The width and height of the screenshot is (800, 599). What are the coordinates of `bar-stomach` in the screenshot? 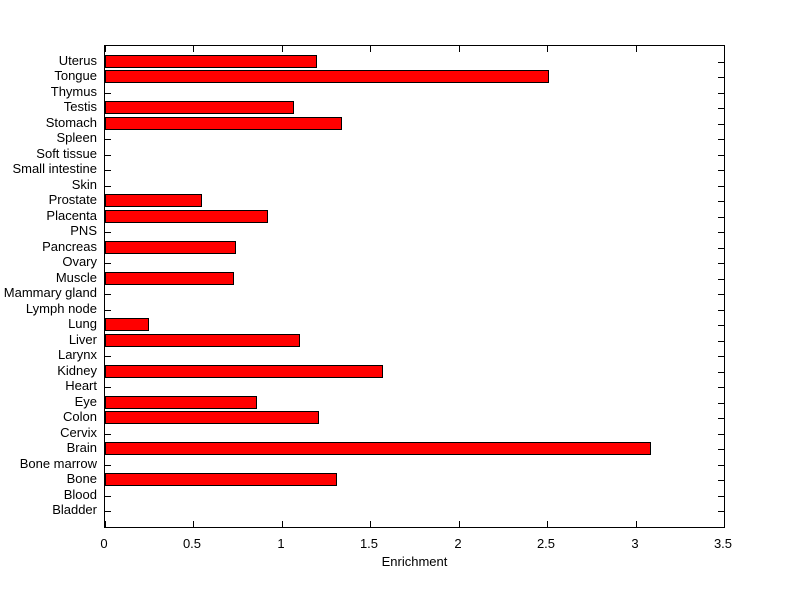 It's located at (223, 123).